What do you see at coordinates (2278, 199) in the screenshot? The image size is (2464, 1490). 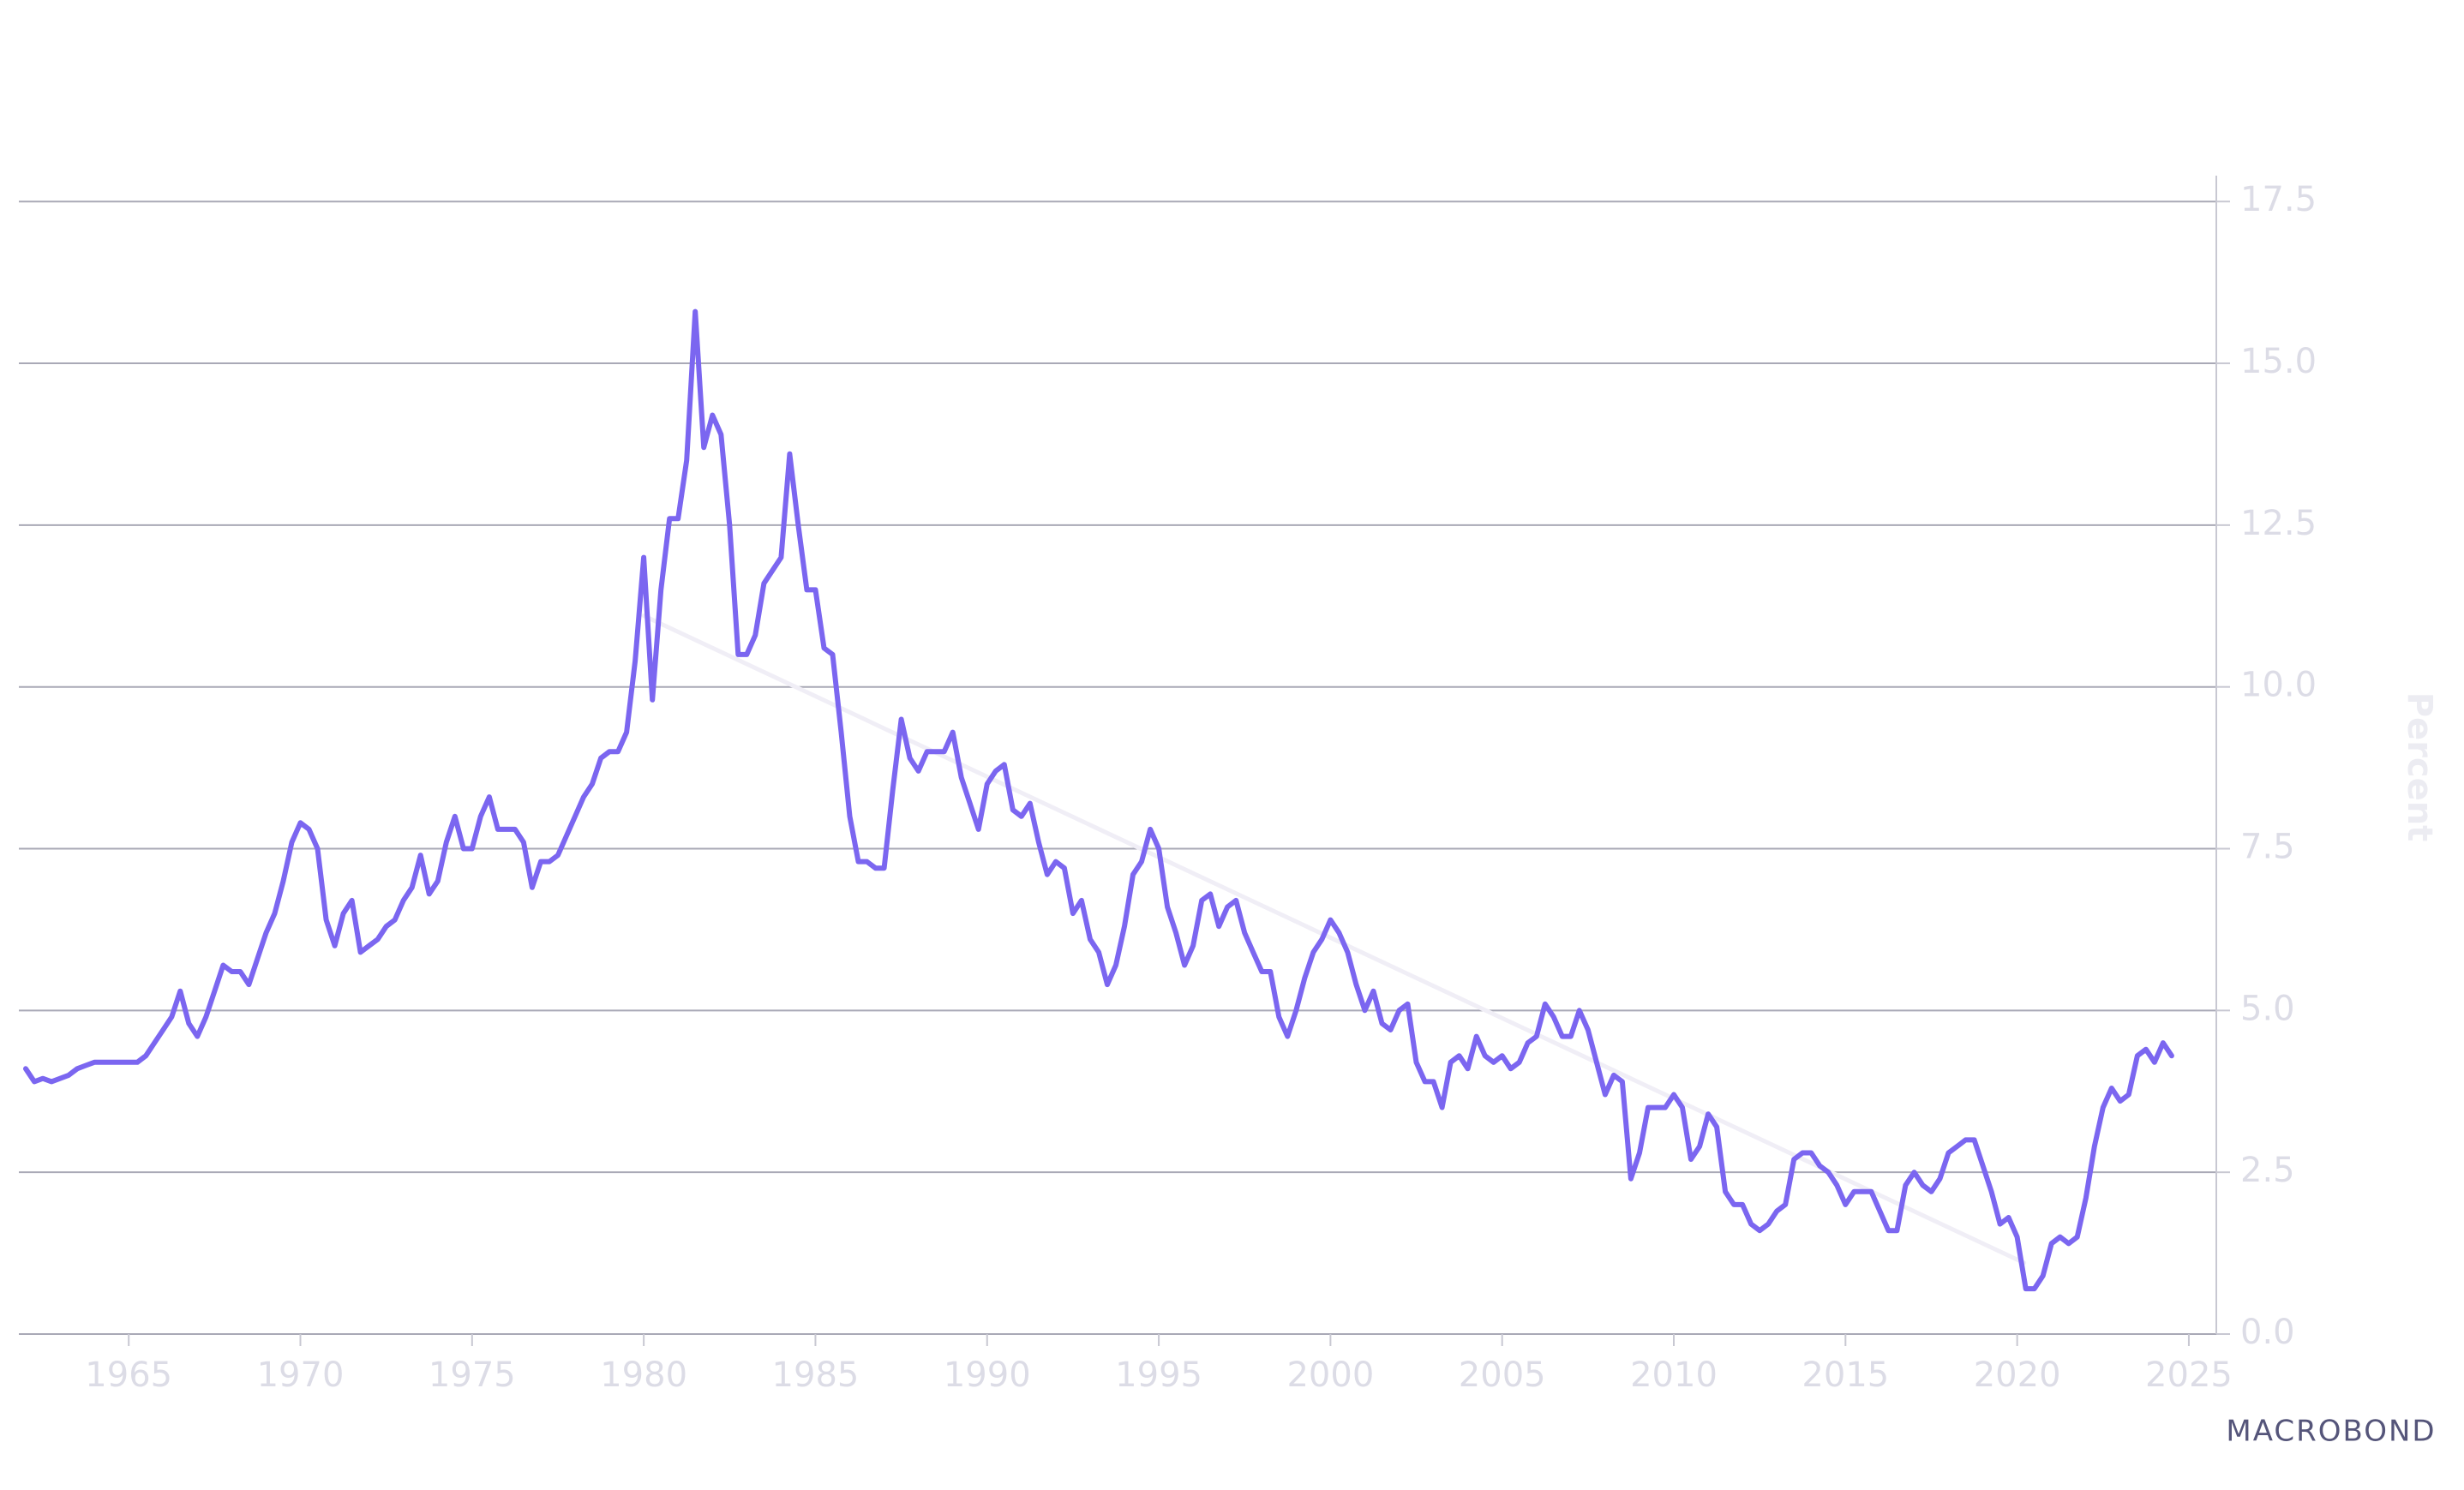 I see `y-tick-label: 17.5` at bounding box center [2278, 199].